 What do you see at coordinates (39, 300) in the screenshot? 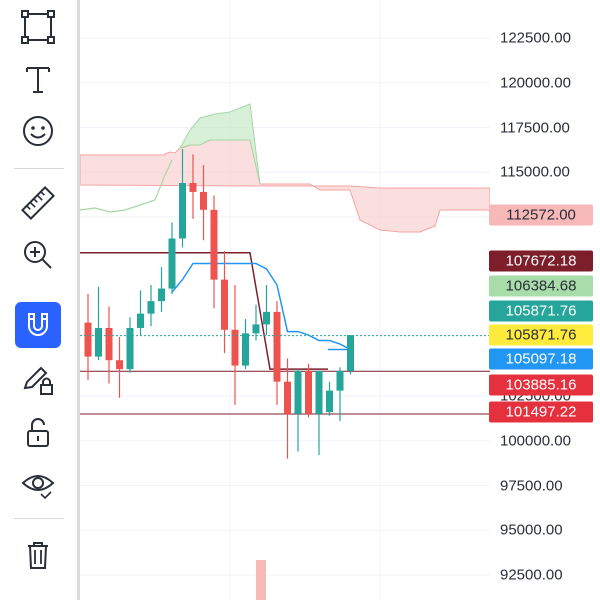
I see `drawing-toolbar` at bounding box center [39, 300].